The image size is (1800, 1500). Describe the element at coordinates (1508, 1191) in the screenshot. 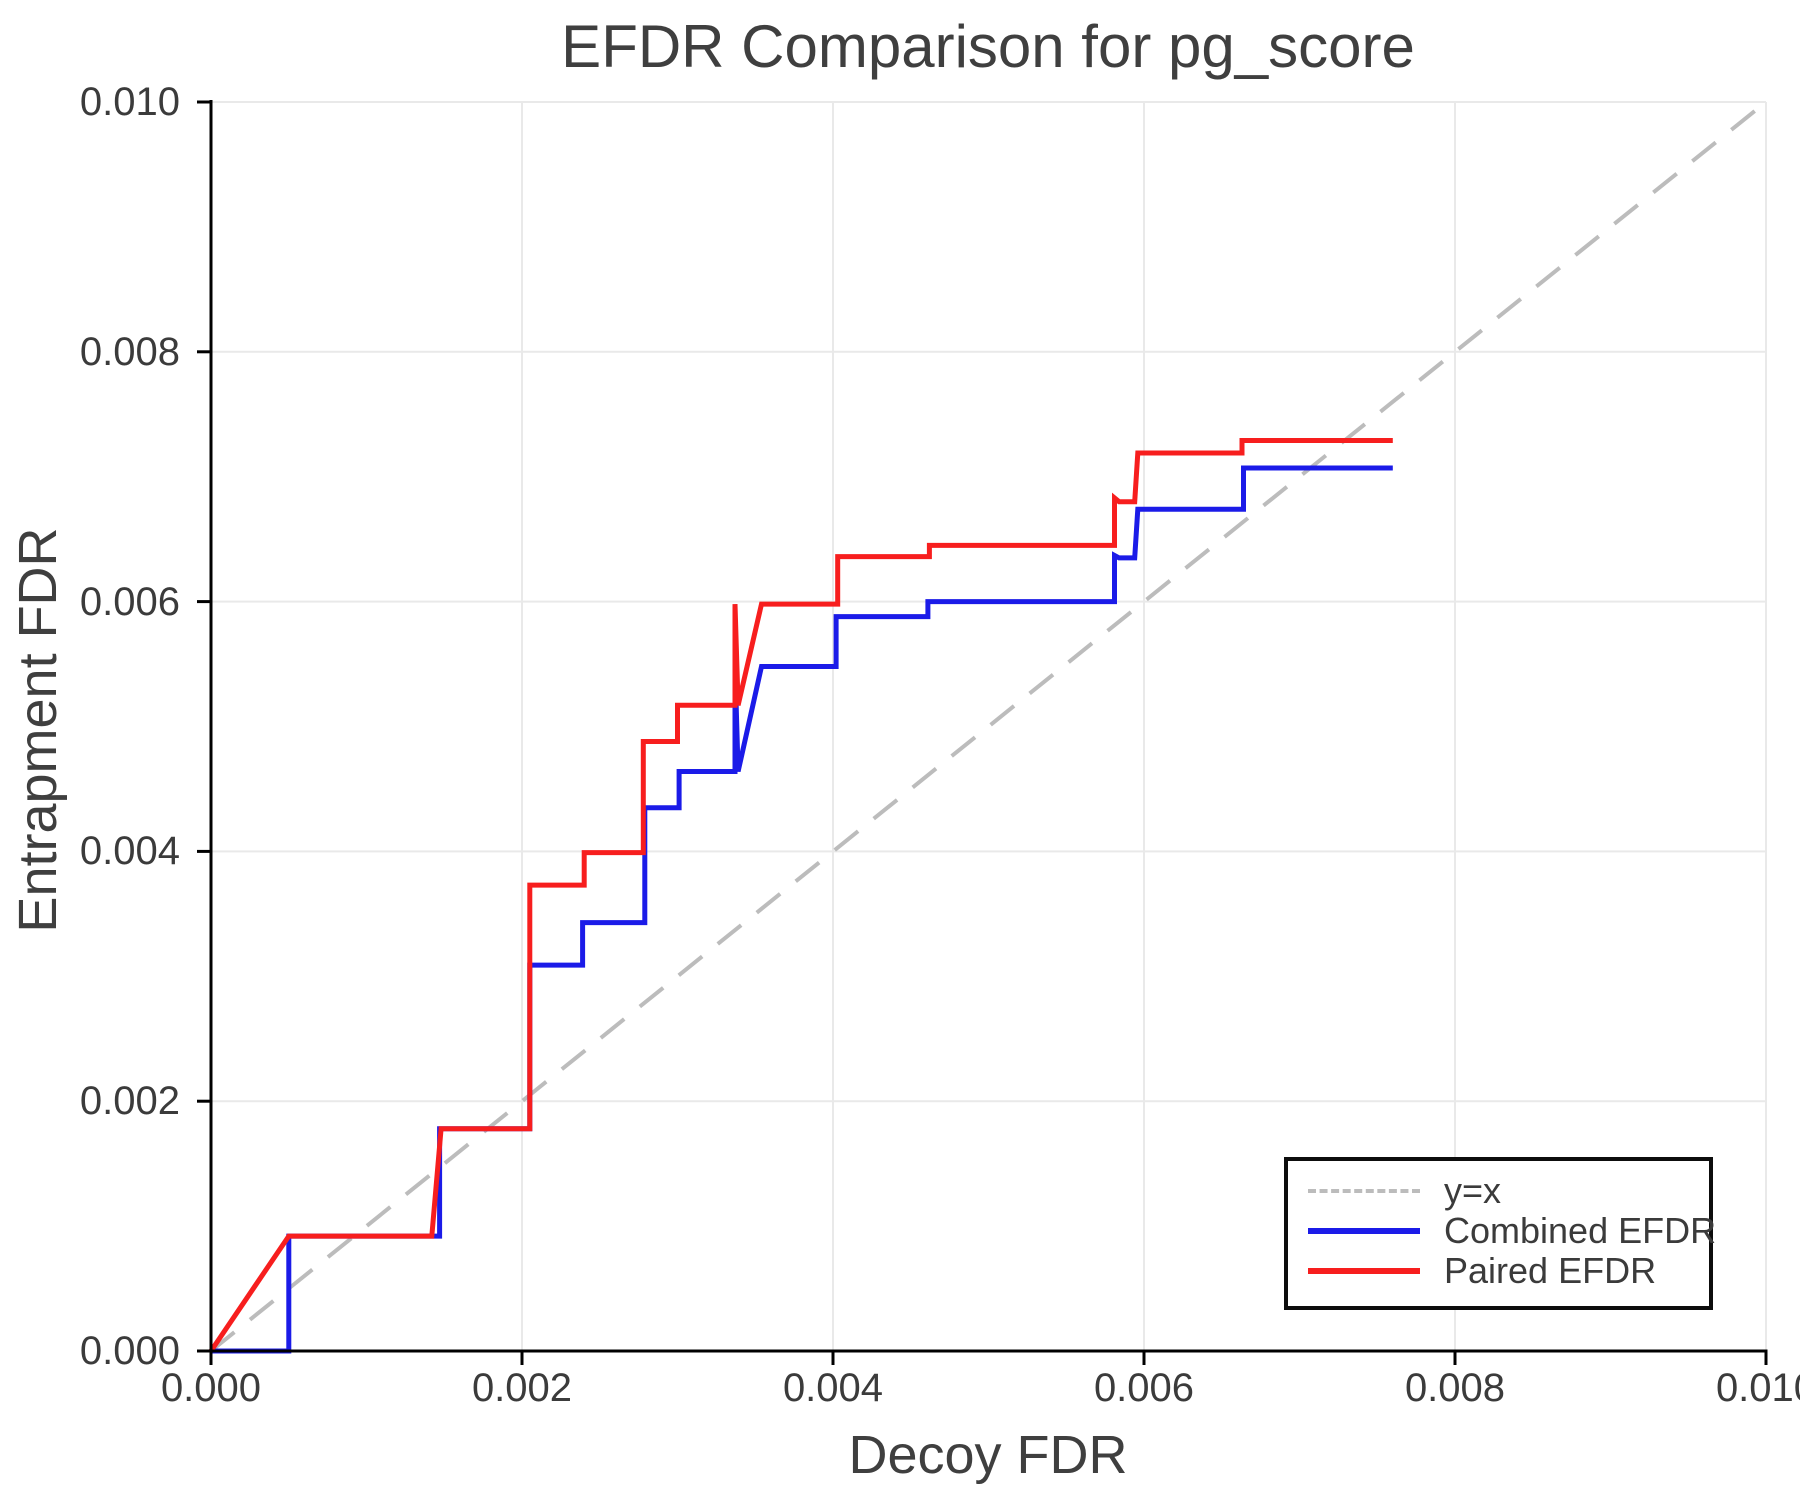

I see `legend-row-reference: y=x` at that location.